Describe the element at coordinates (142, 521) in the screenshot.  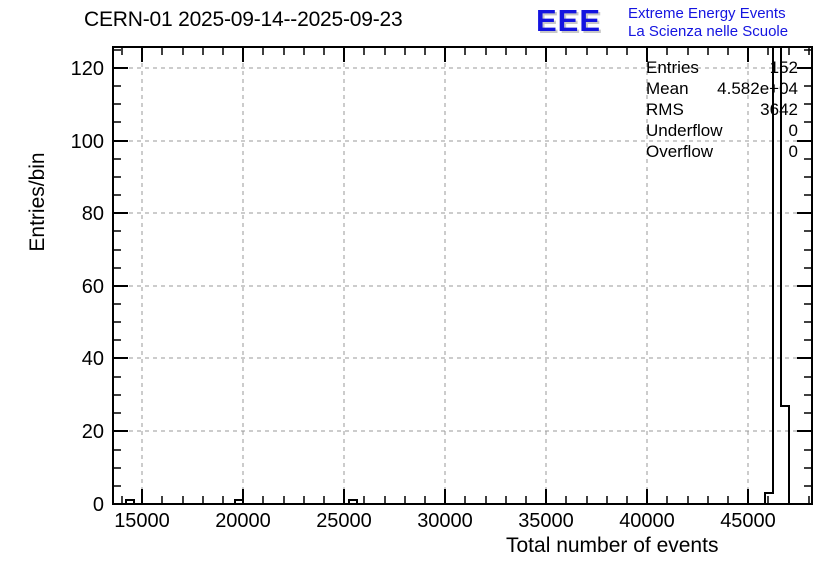
I see `x-tick-label-15000: 15000` at that location.